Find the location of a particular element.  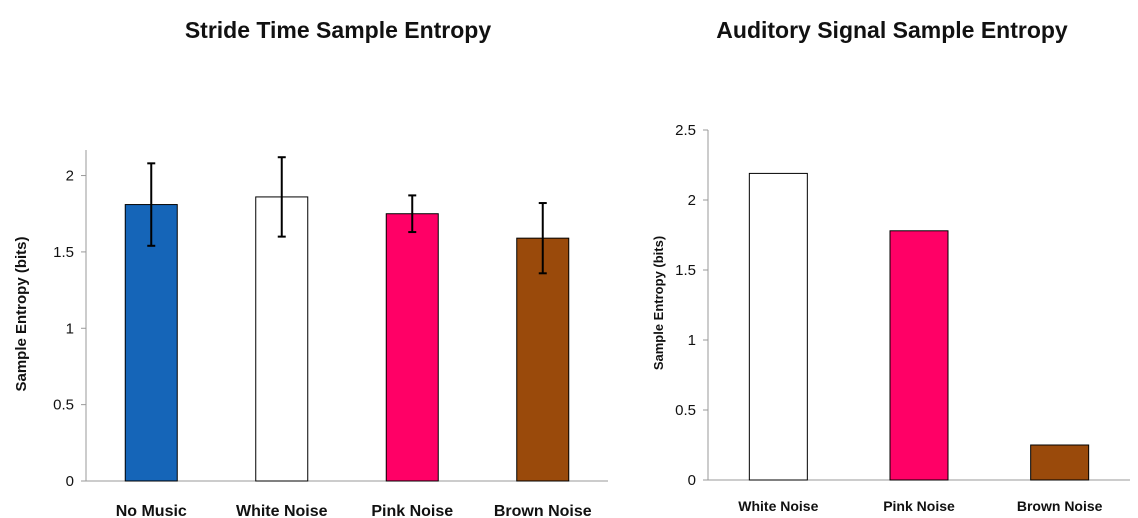

y-tick-label: 2.5 is located at coordinates (685, 130).